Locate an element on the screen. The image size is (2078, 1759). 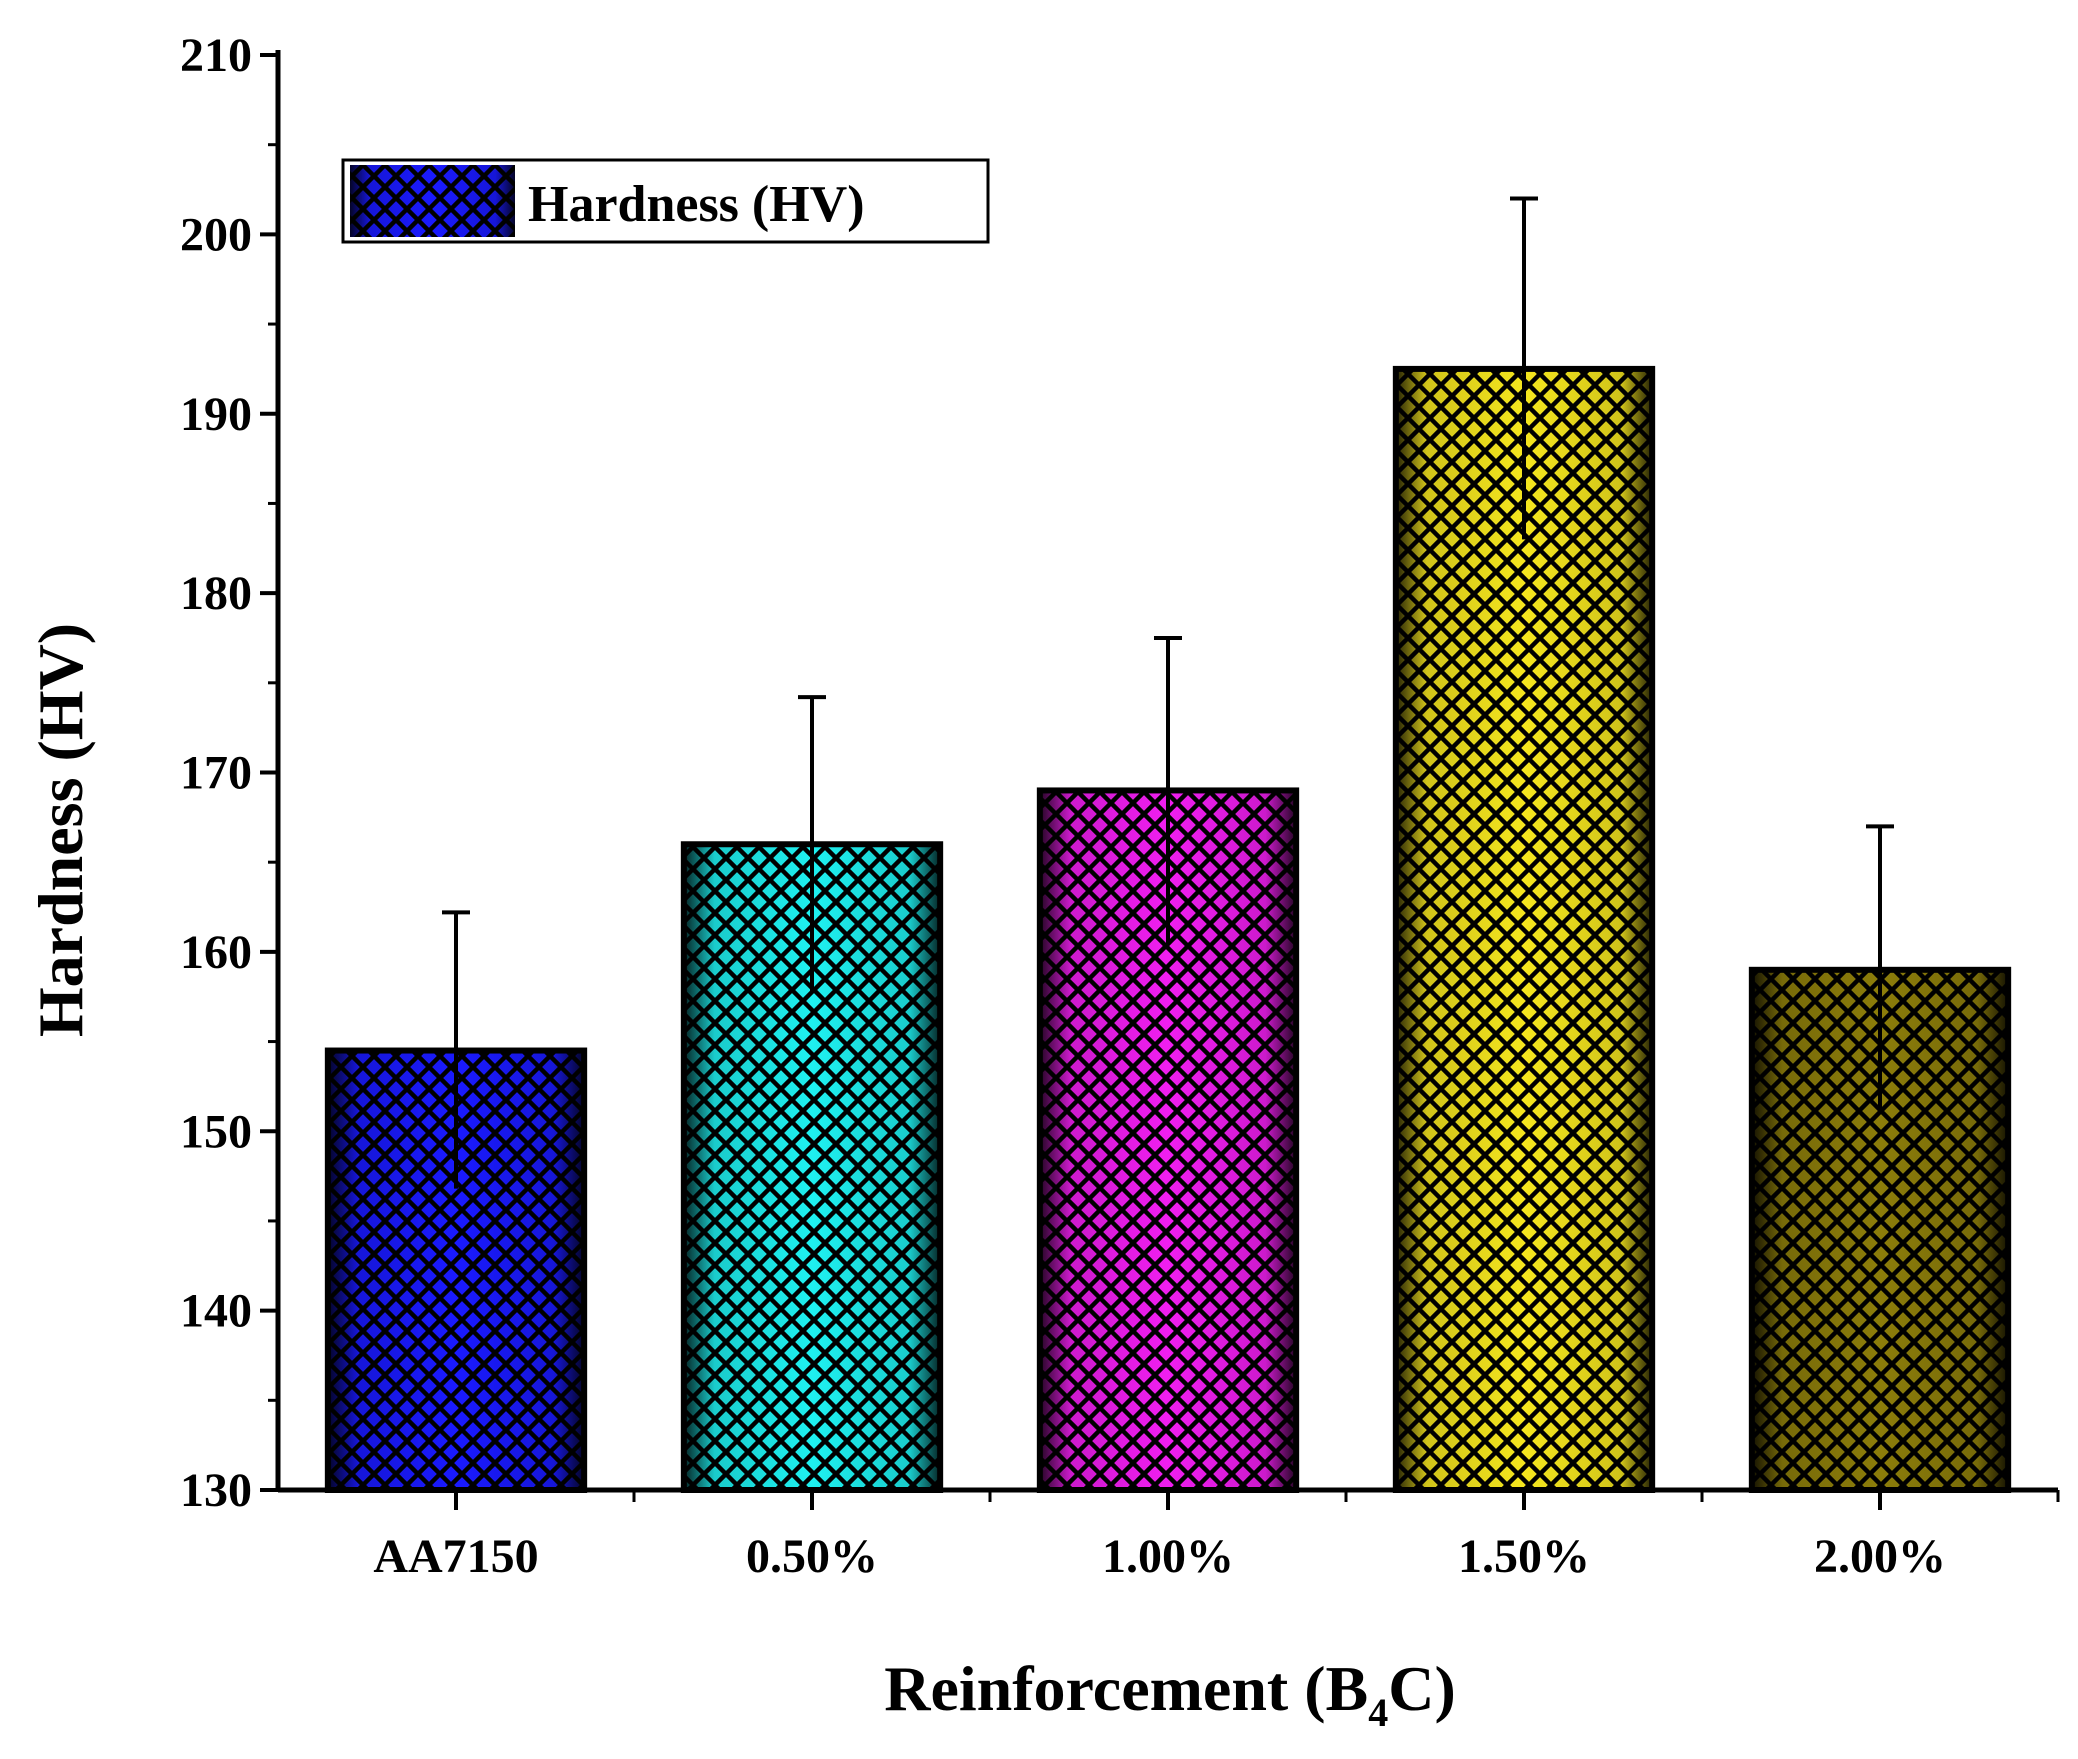
legend: Hardness (HV) is located at coordinates (665, 201).